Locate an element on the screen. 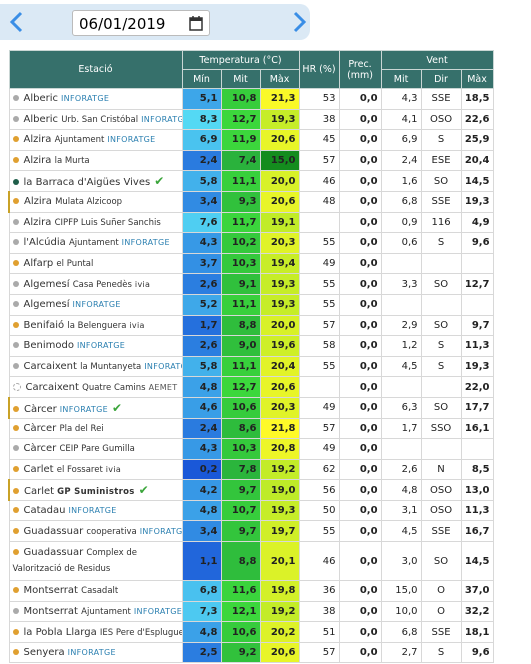 This screenshot has width=531, height=664. station-cell: la Barraca d'Aigües Vives ✔ is located at coordinates (95, 181).